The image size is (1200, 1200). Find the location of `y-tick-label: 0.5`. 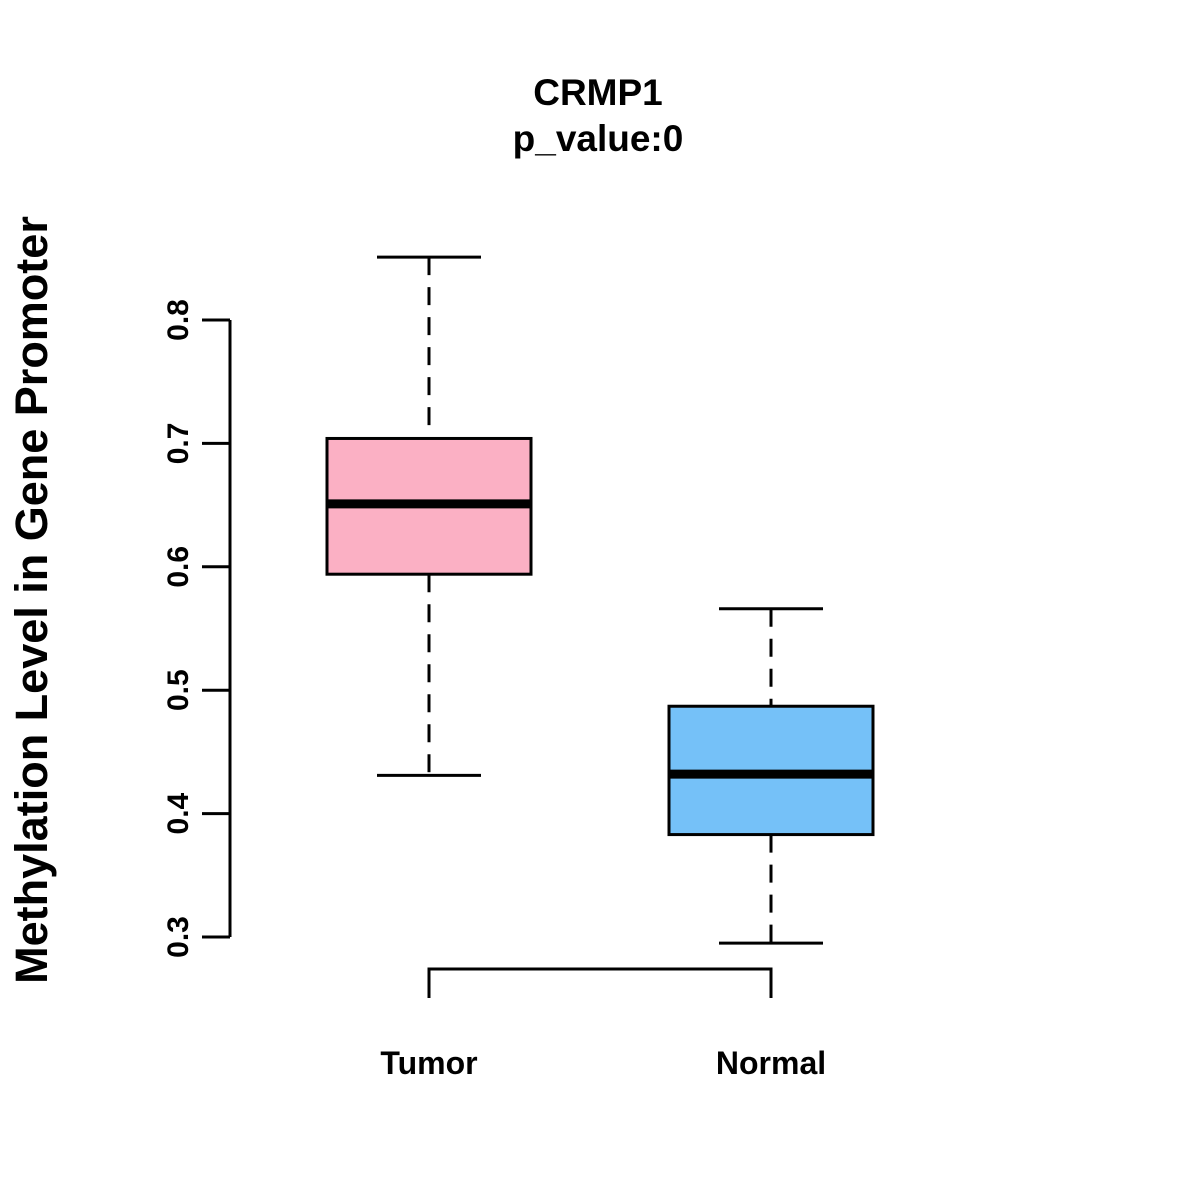

y-tick-label: 0.5 is located at coordinates (178, 690).